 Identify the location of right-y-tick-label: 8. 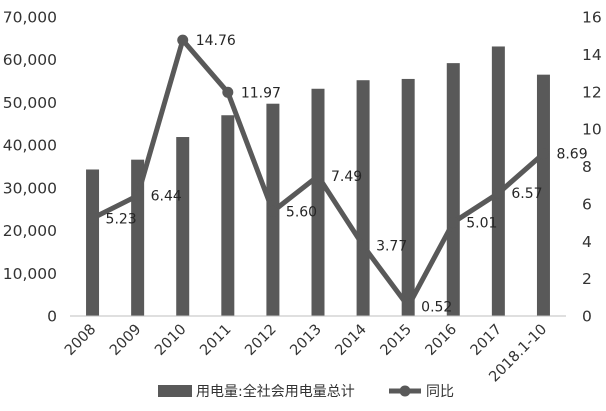
(587, 167).